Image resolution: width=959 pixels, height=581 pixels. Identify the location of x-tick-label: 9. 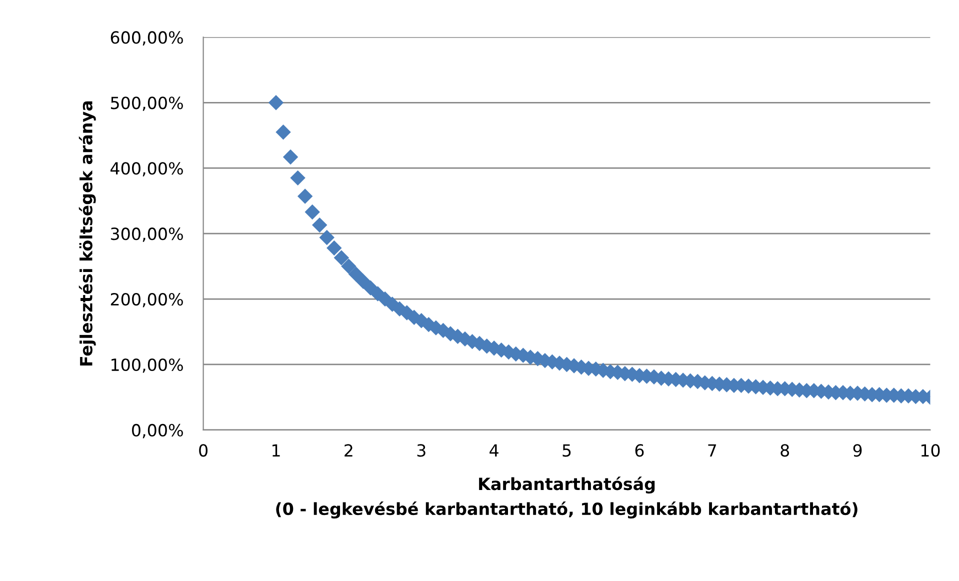
(857, 450).